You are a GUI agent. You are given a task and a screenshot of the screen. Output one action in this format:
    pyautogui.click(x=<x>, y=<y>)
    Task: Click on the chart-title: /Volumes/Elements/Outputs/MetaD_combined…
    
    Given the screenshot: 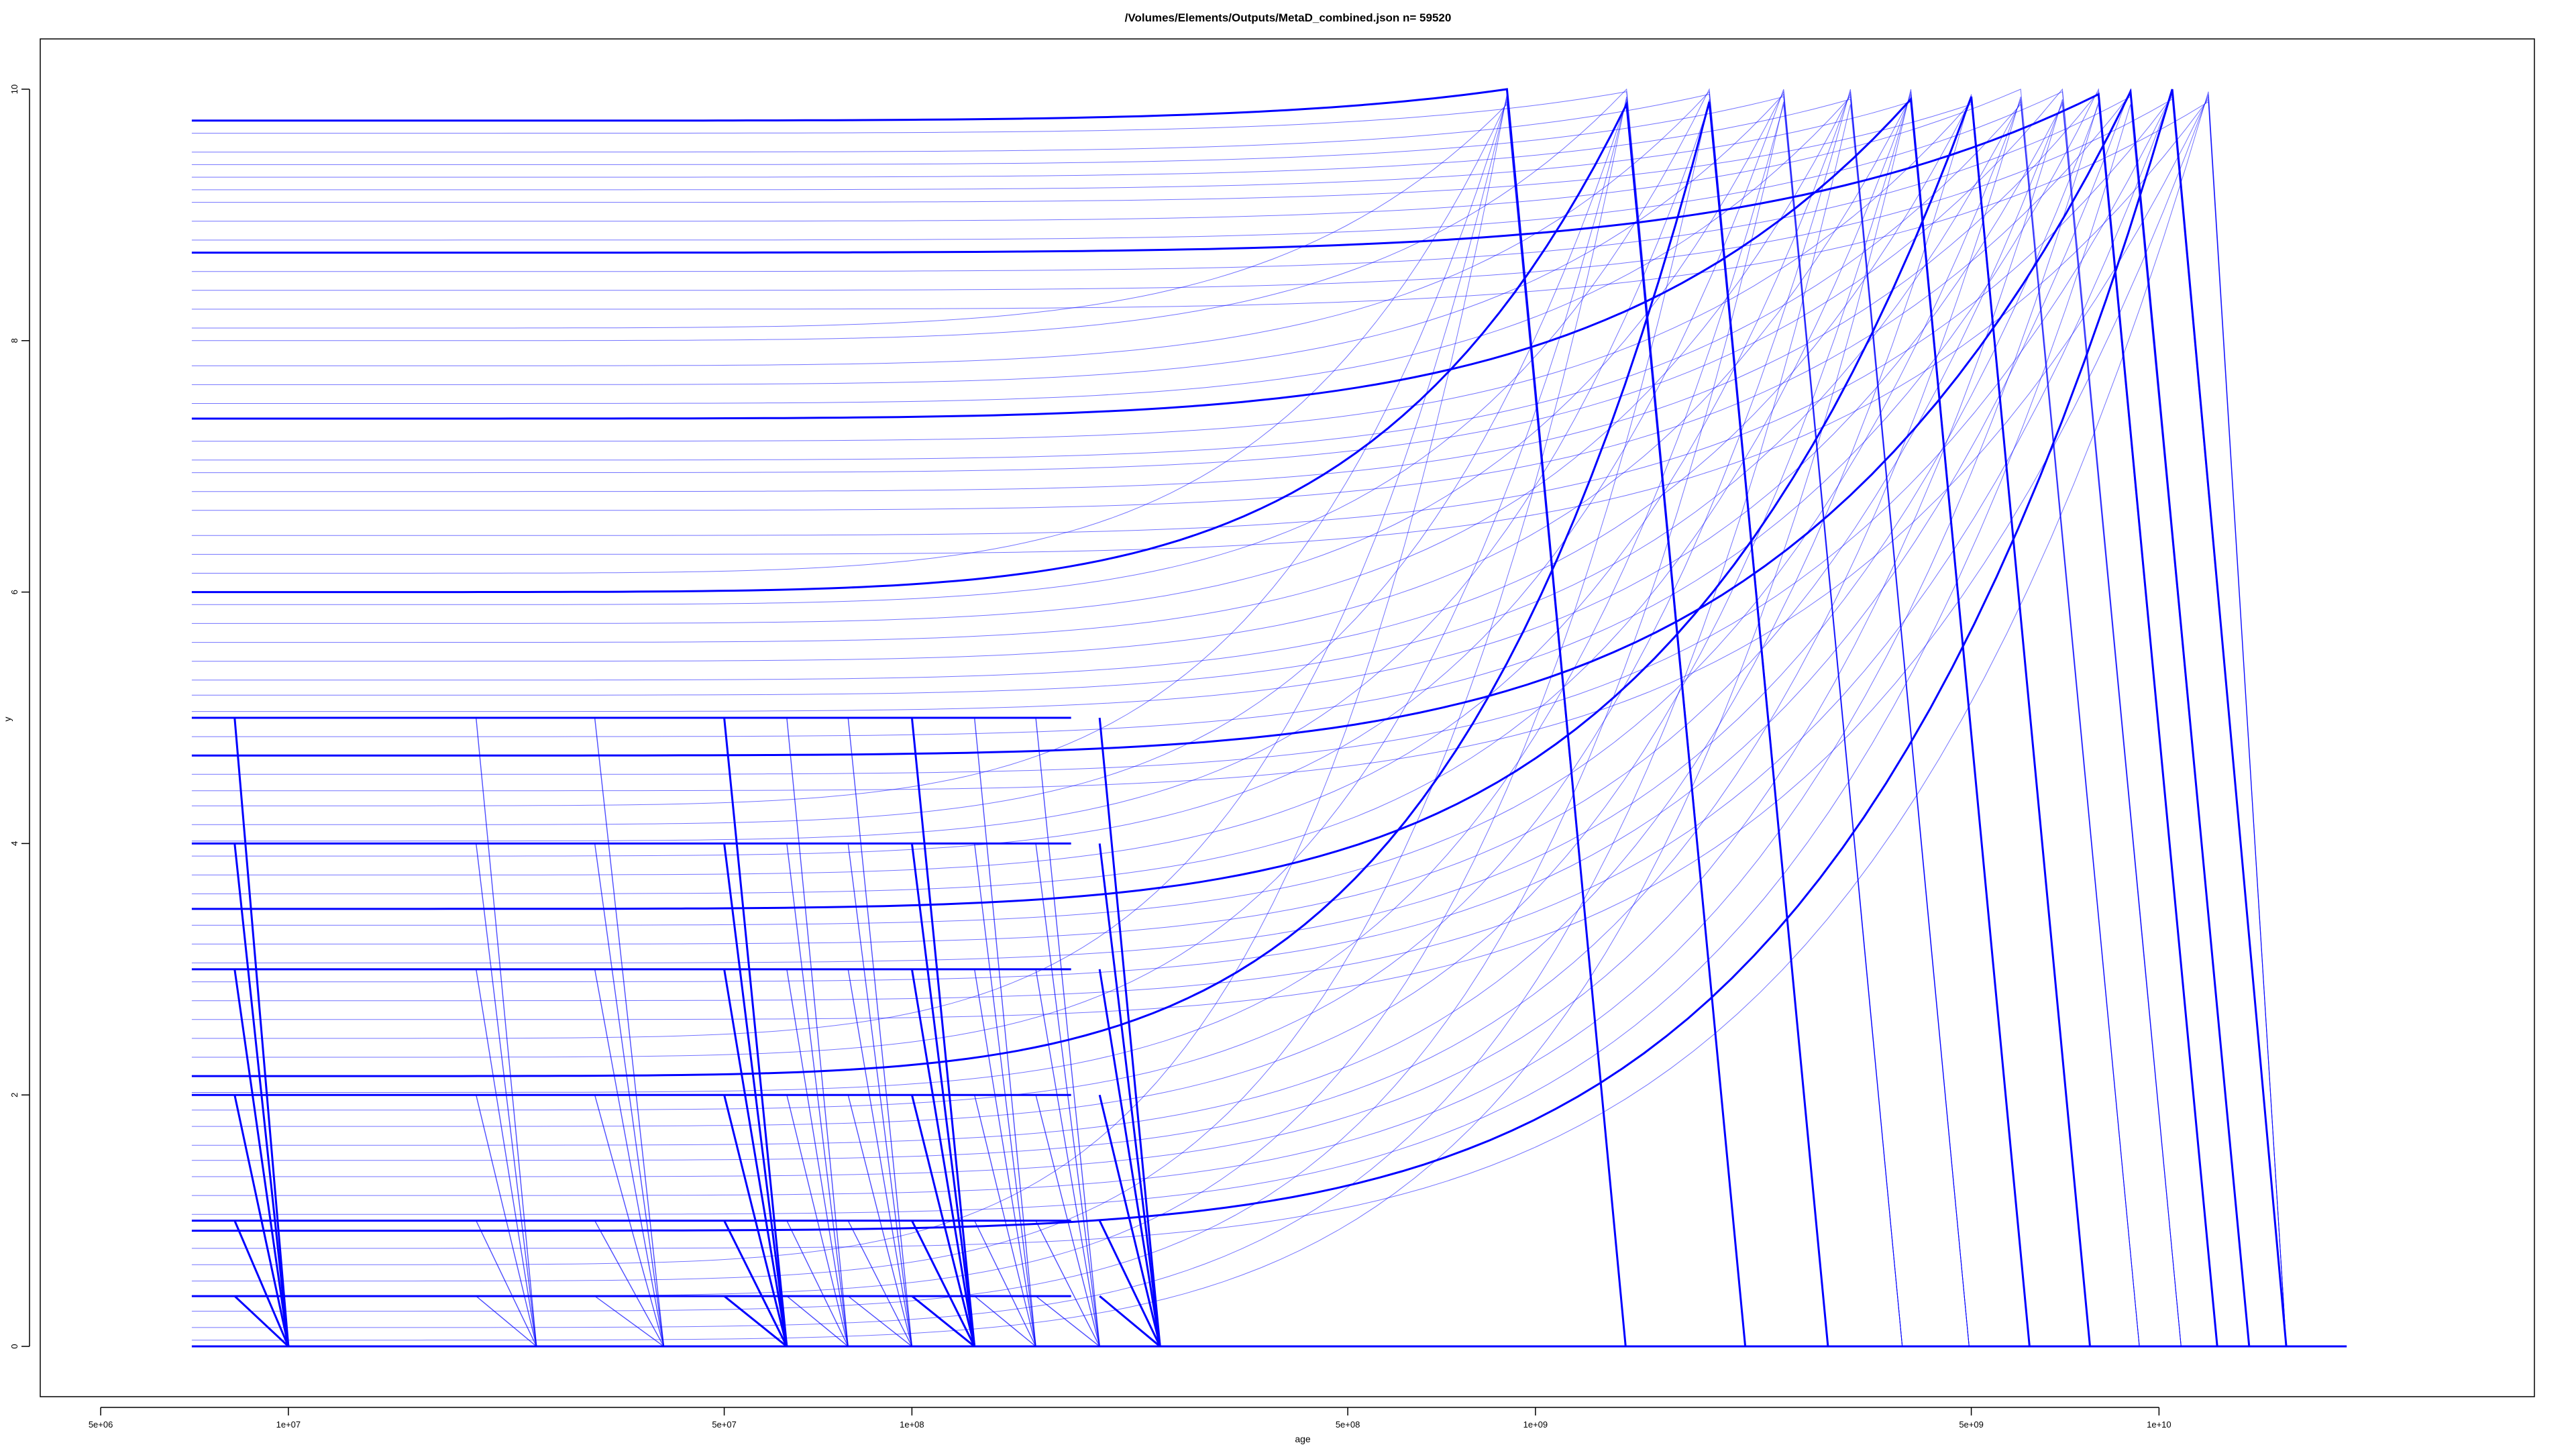 What is the action you would take?
    pyautogui.click(x=1288, y=17)
    